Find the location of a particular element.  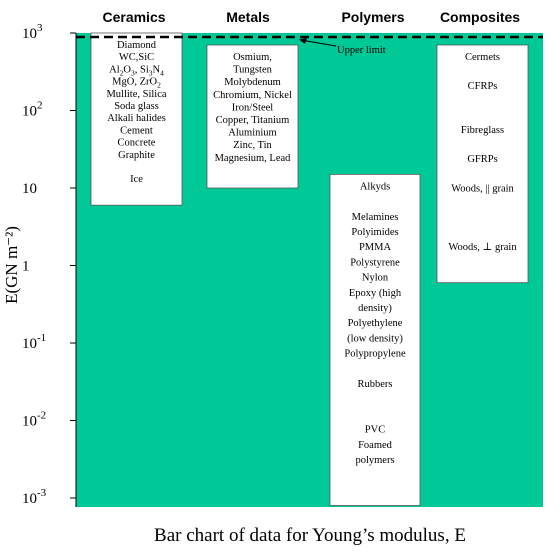

material-label: Woods, || grain is located at coordinates (482, 188).